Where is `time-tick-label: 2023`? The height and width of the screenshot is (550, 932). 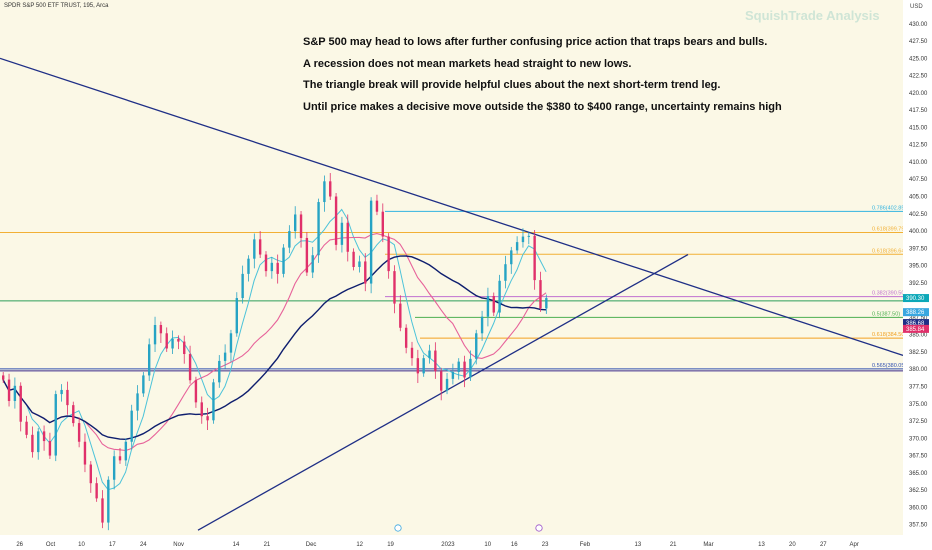
time-tick-label: 2023 is located at coordinates (448, 545).